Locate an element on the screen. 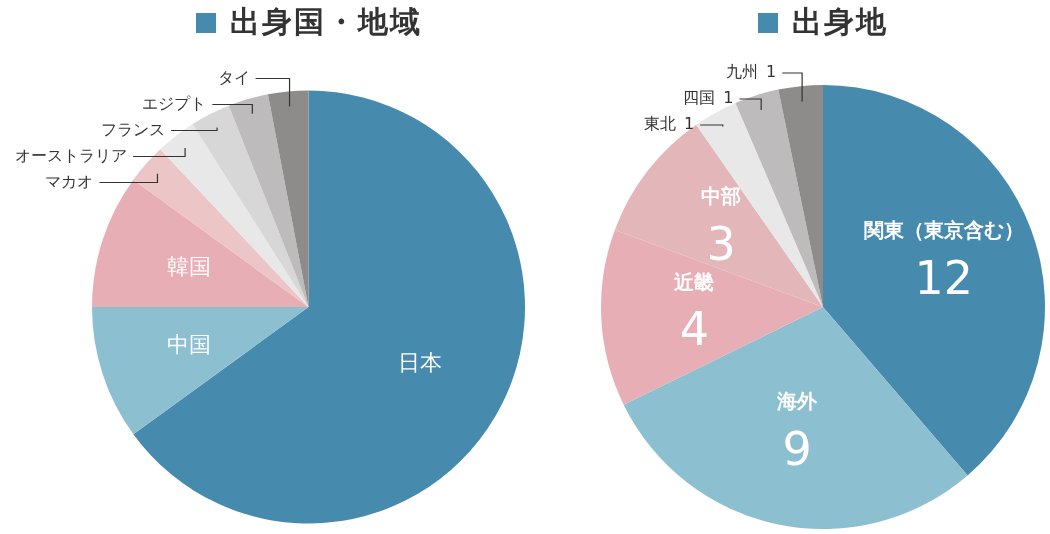  slice-label: 日本 is located at coordinates (420, 362).